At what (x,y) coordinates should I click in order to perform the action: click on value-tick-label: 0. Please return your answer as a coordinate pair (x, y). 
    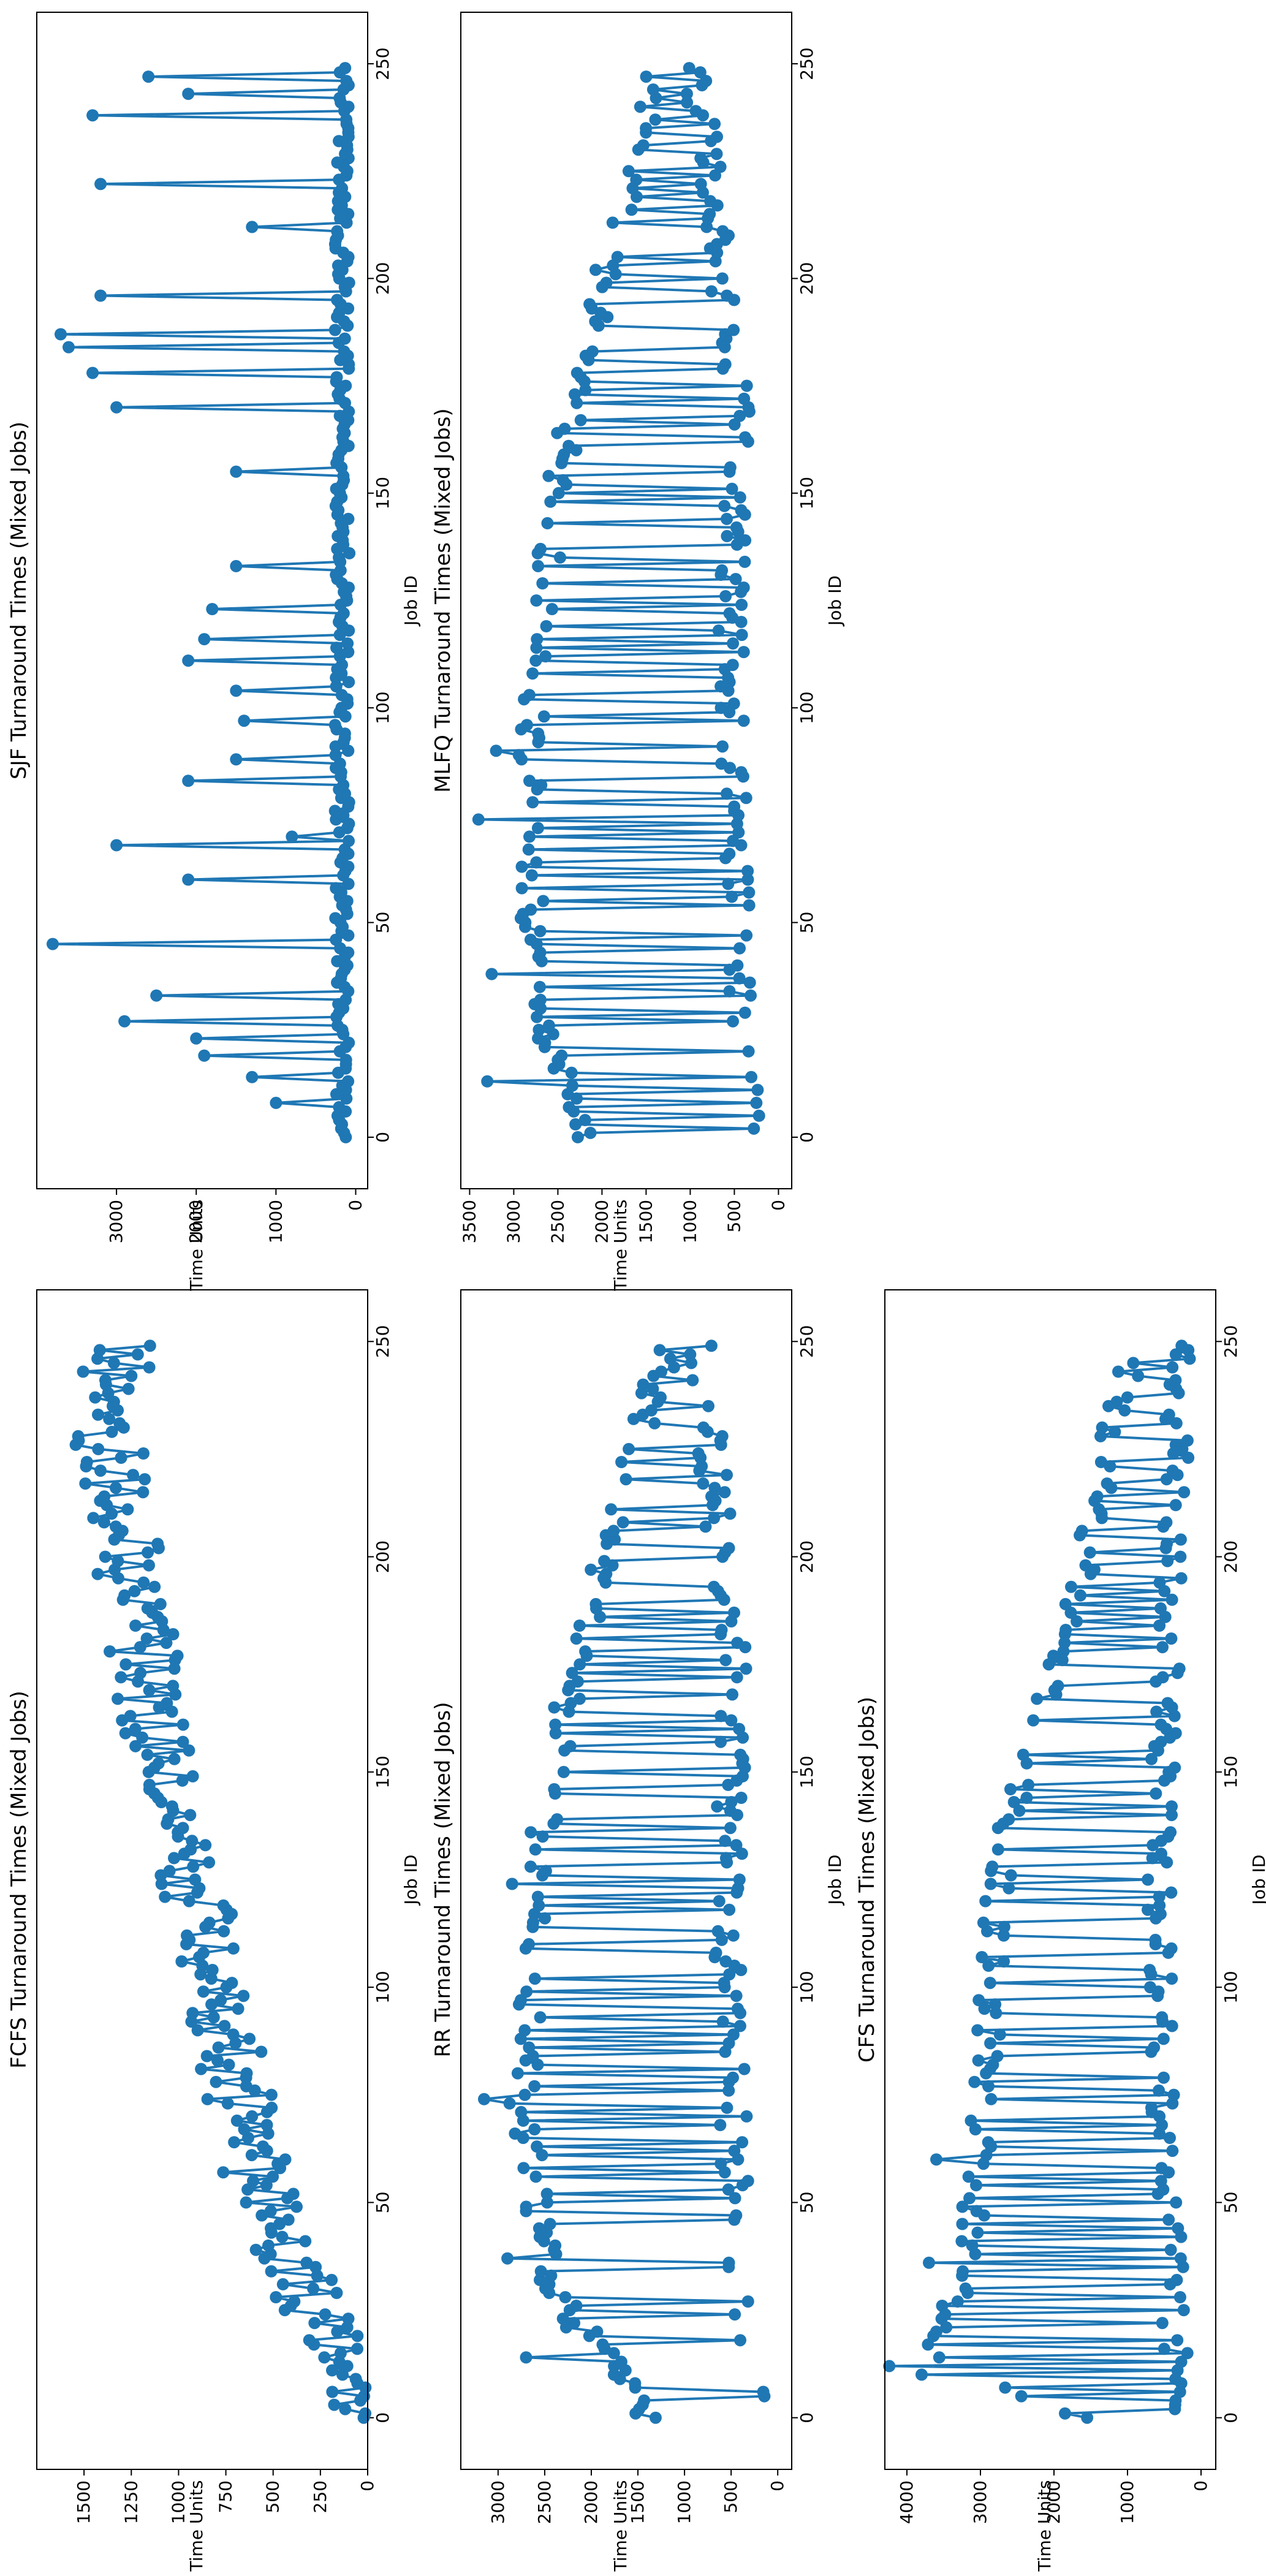
    Looking at the image, I should click on (355, 1205).